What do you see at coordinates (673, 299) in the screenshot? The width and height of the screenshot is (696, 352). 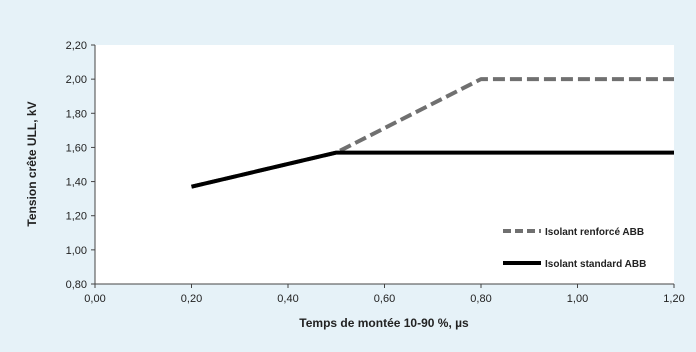 I see `x-tick-label: 1,20` at bounding box center [673, 299].